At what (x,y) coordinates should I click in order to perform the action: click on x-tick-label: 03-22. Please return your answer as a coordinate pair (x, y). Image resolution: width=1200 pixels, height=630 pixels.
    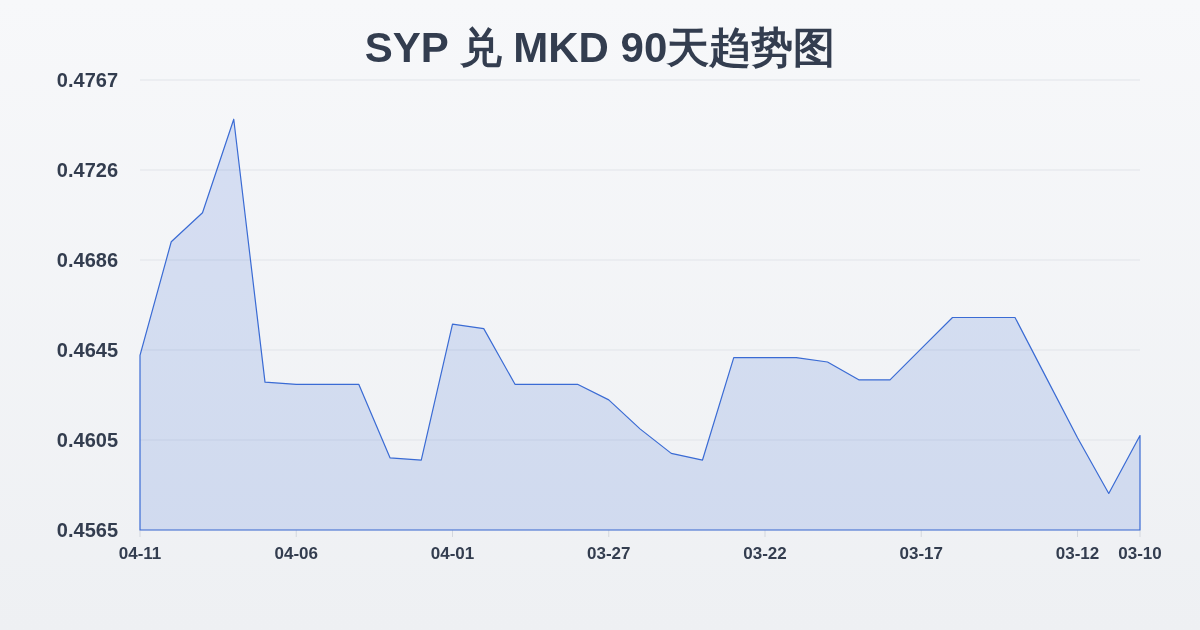
    Looking at the image, I should click on (765, 553).